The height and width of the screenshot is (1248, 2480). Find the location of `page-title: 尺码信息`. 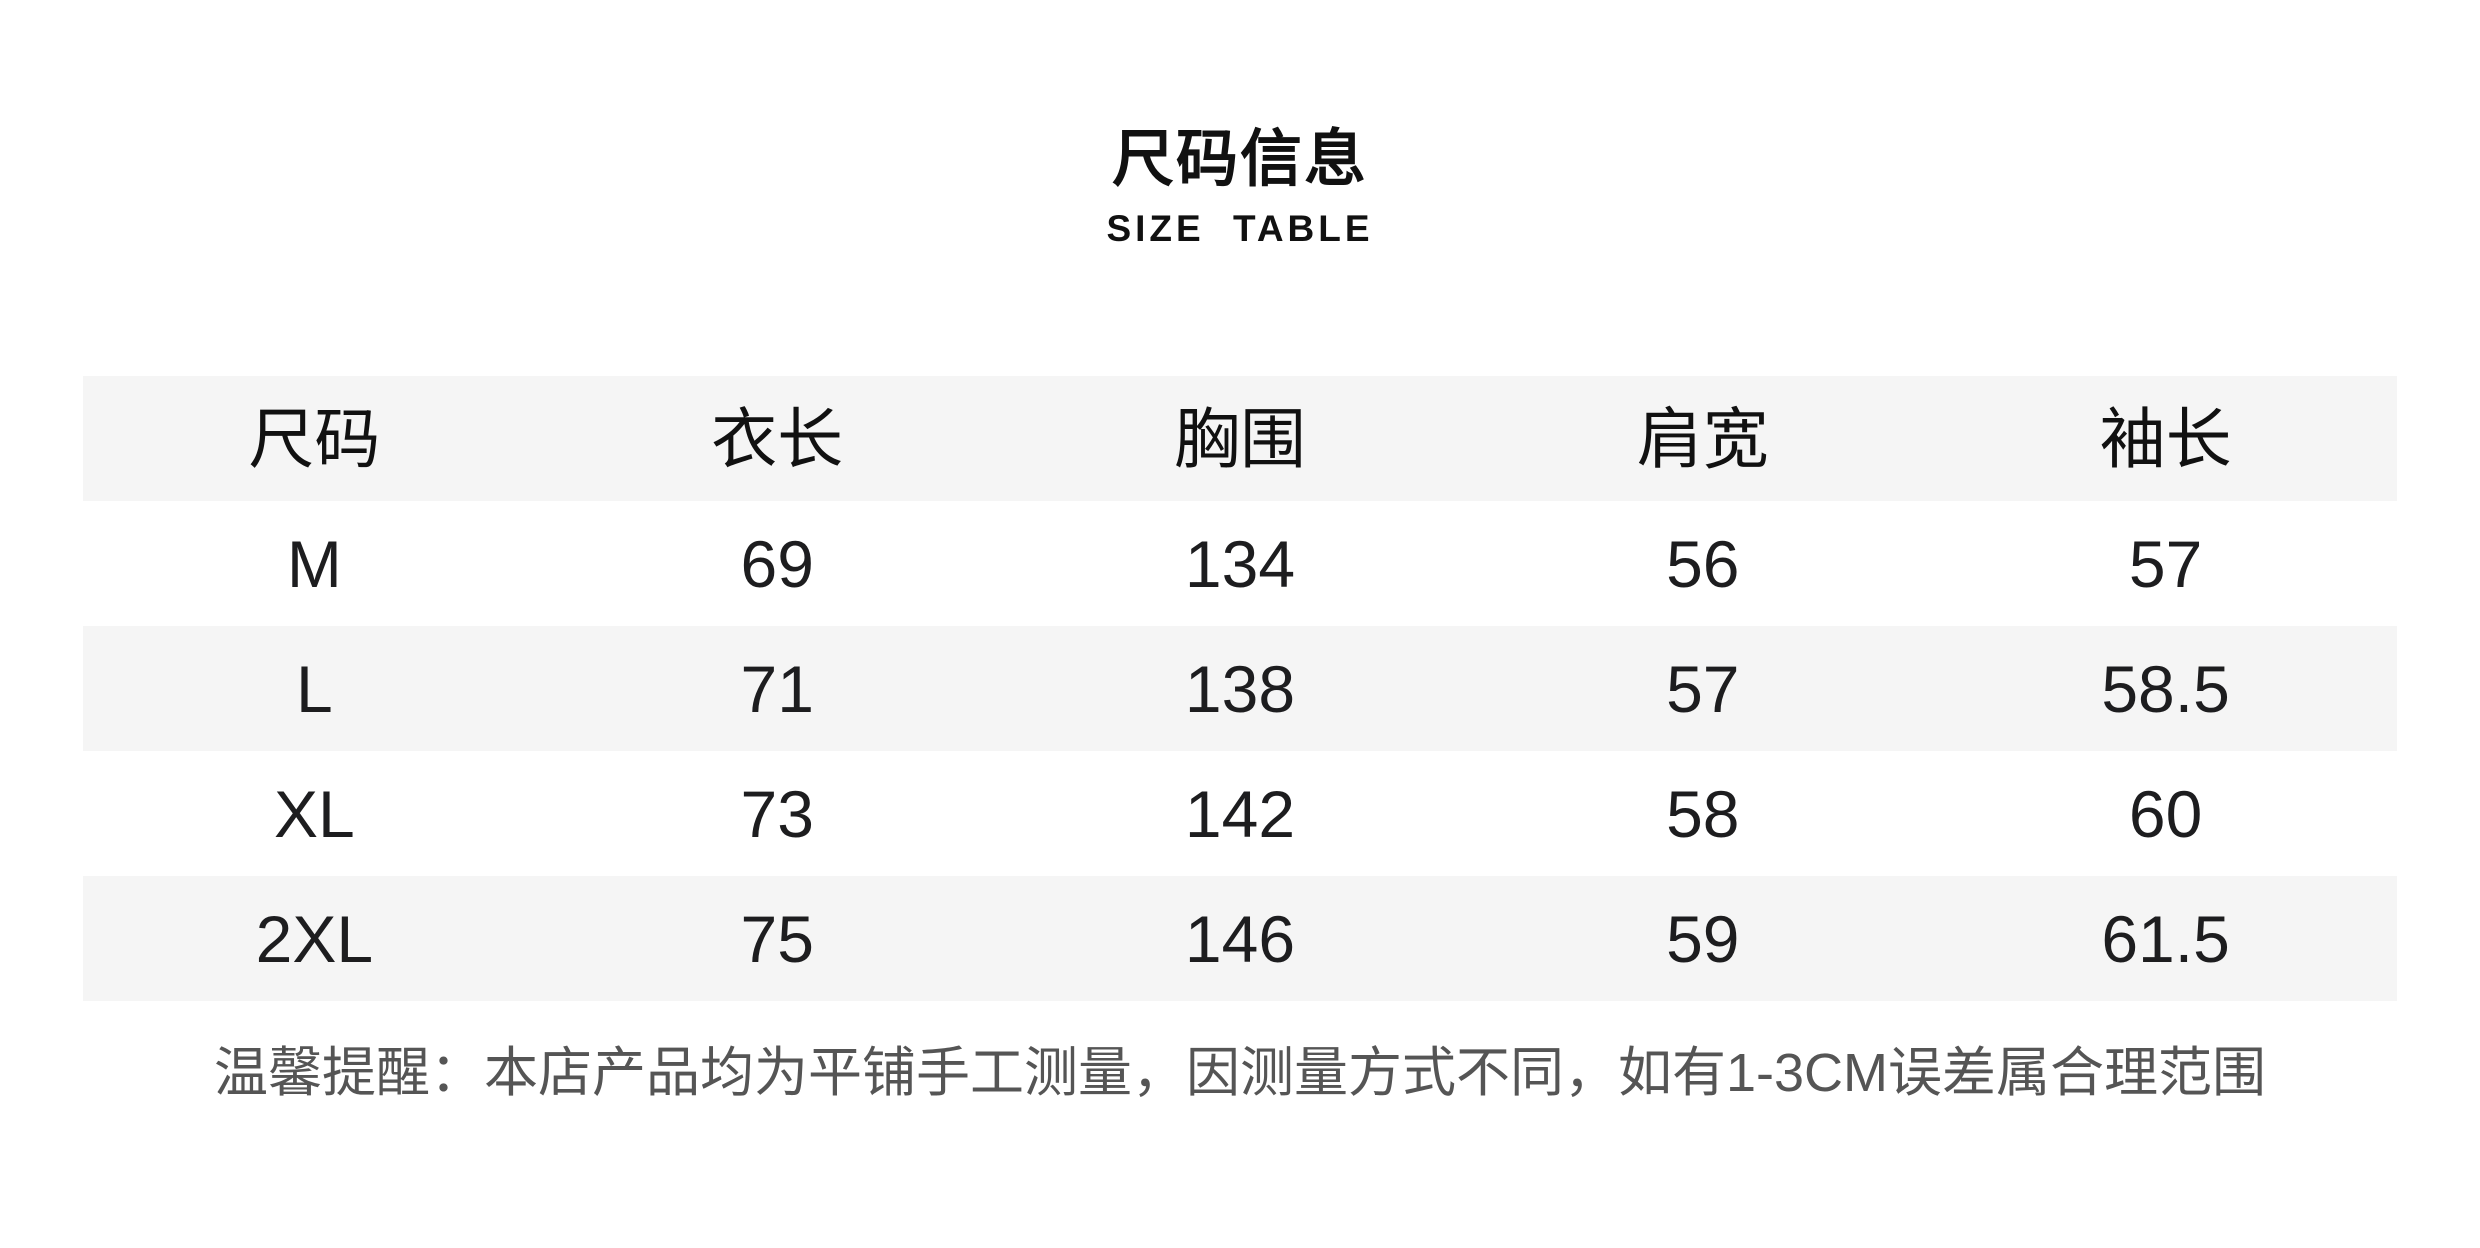

page-title: 尺码信息 is located at coordinates (1239, 159).